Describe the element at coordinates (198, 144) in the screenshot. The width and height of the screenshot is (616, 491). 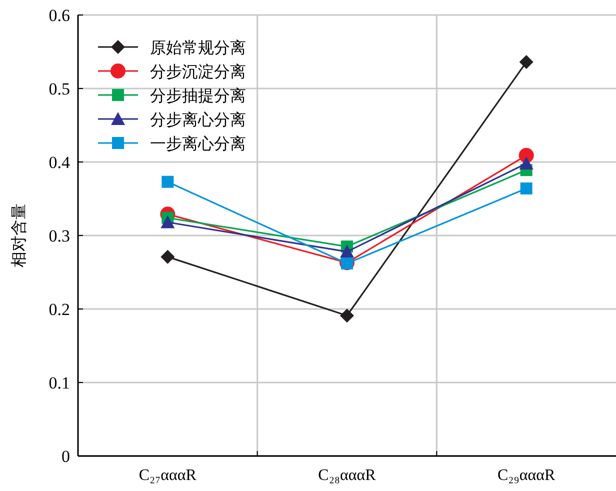
I see `legend-label: 一步离心分离` at that location.